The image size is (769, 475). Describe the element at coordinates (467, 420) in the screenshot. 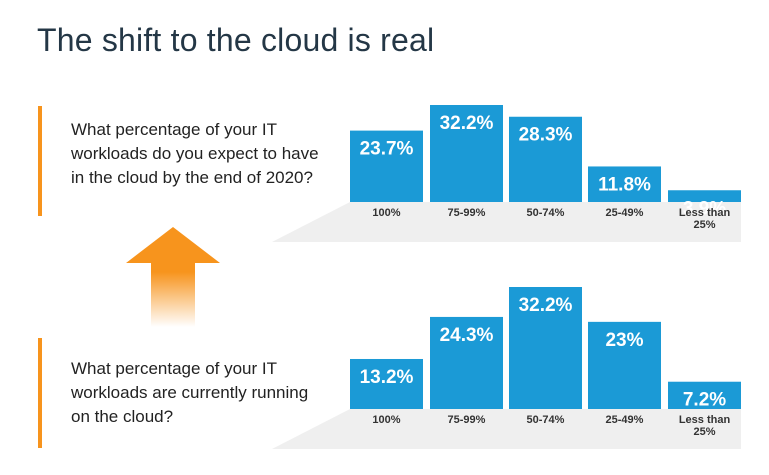

I see `chart-current-category-label-1: 75-99%` at that location.